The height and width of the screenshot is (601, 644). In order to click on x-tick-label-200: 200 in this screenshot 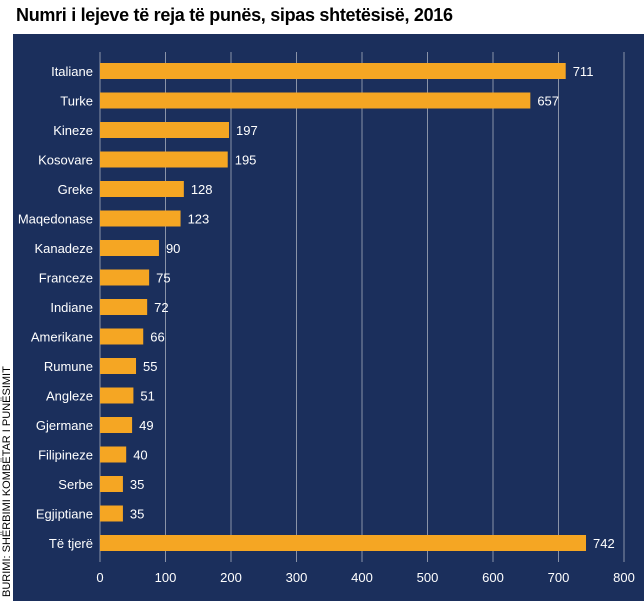, I will do `click(231, 577)`.